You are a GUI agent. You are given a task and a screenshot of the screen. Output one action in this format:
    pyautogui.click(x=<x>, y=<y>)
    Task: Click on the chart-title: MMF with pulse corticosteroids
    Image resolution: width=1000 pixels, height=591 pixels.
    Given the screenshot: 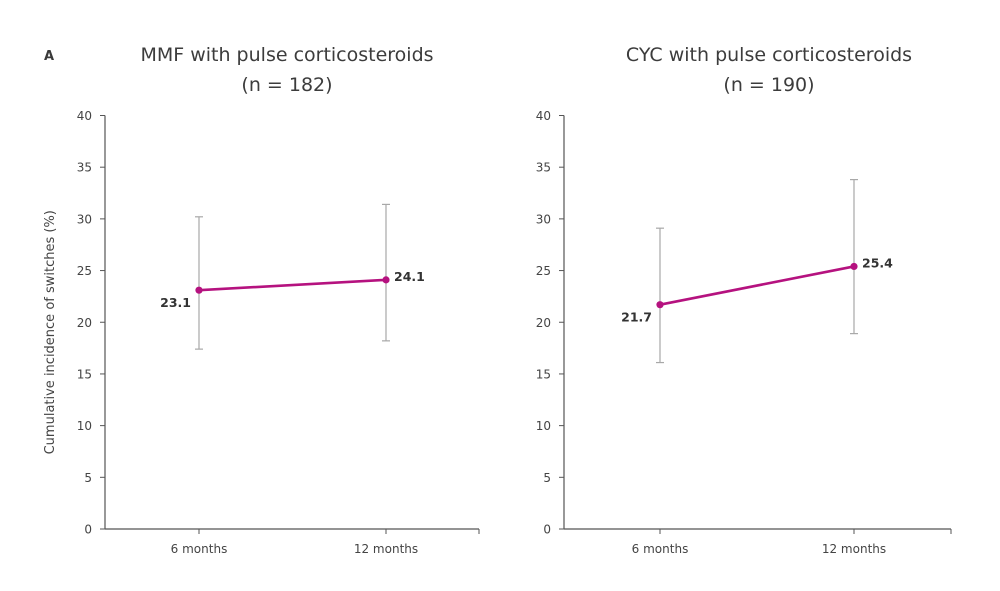 What is the action you would take?
    pyautogui.click(x=286, y=55)
    